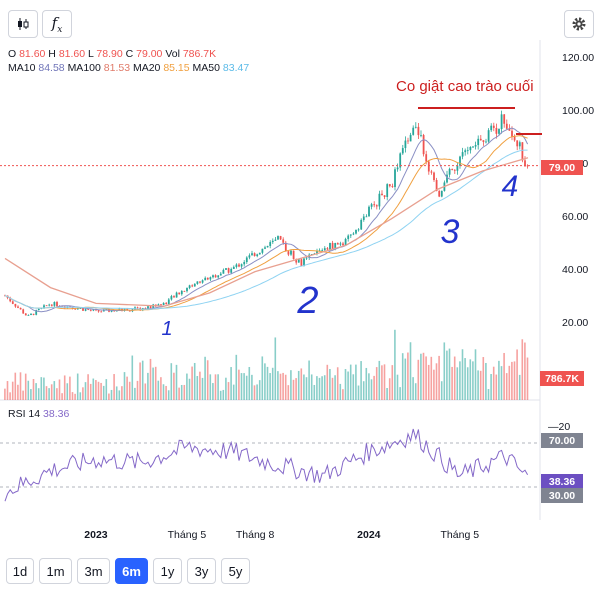 The height and width of the screenshot is (600, 600). What do you see at coordinates (562, 440) in the screenshot?
I see `rsi-upper-tag: 70.00` at bounding box center [562, 440].